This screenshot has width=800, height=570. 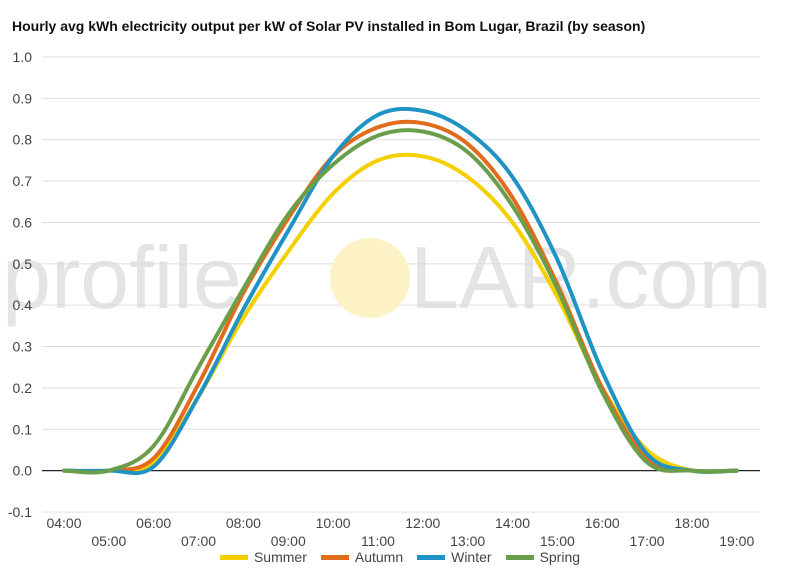 I want to click on x-tick-label: 16:00, so click(x=602, y=523).